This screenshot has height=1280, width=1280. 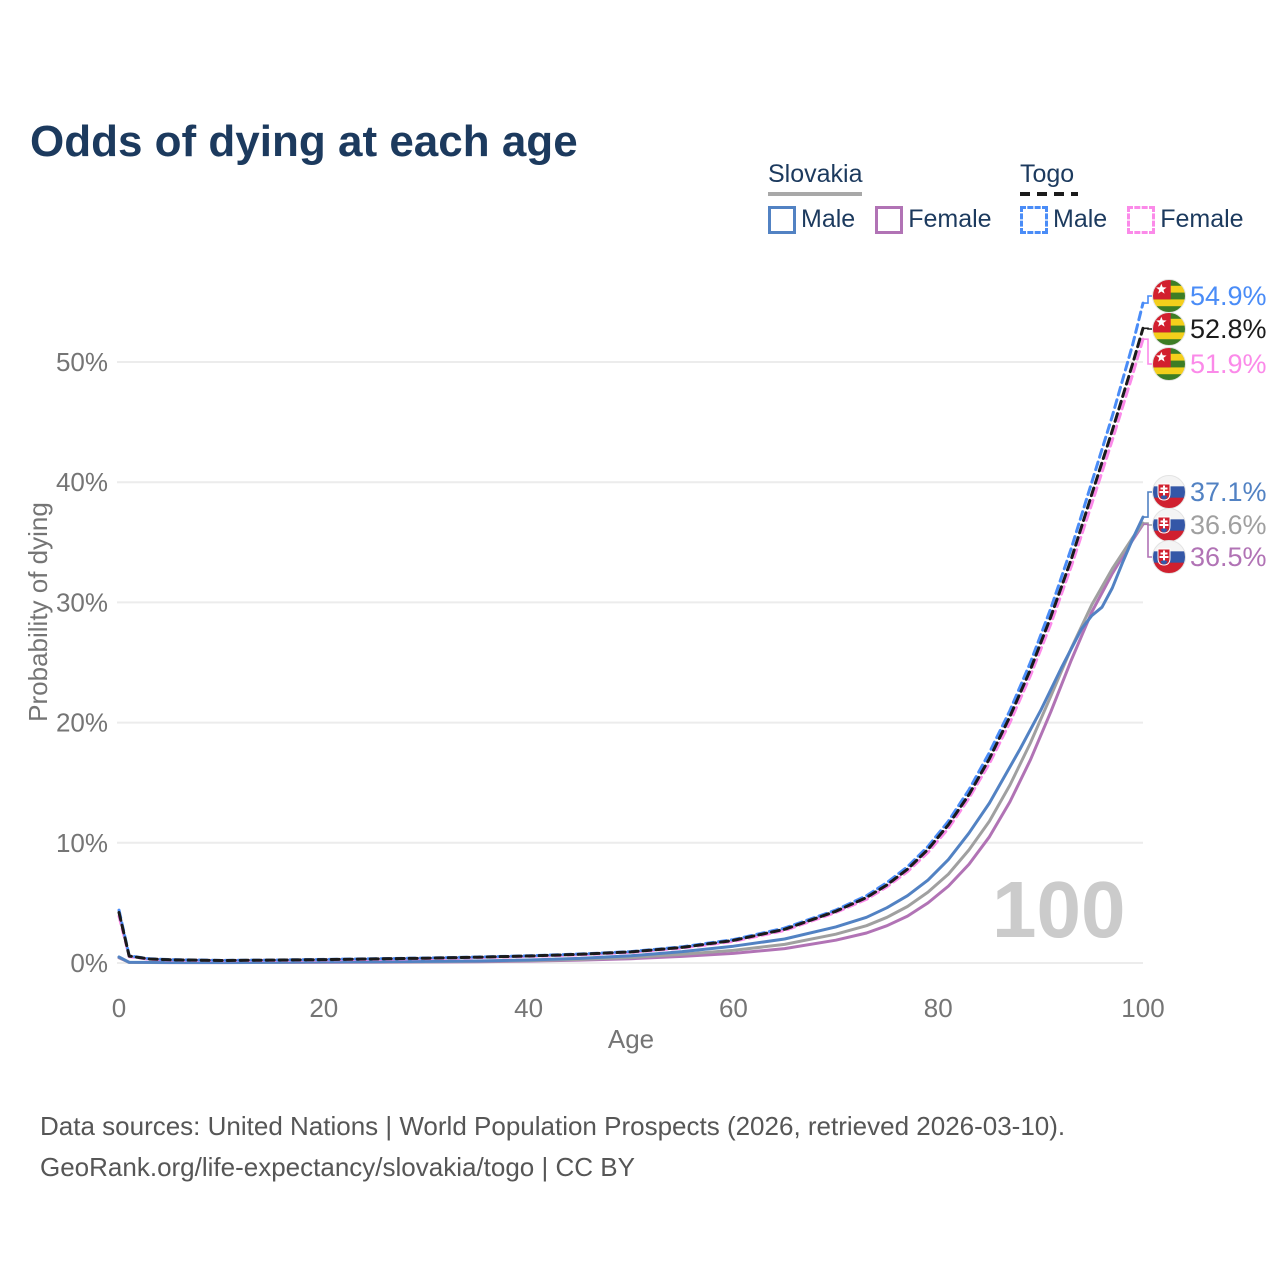 What do you see at coordinates (889, 219) in the screenshot?
I see `legend-swatch-slovakia-female` at bounding box center [889, 219].